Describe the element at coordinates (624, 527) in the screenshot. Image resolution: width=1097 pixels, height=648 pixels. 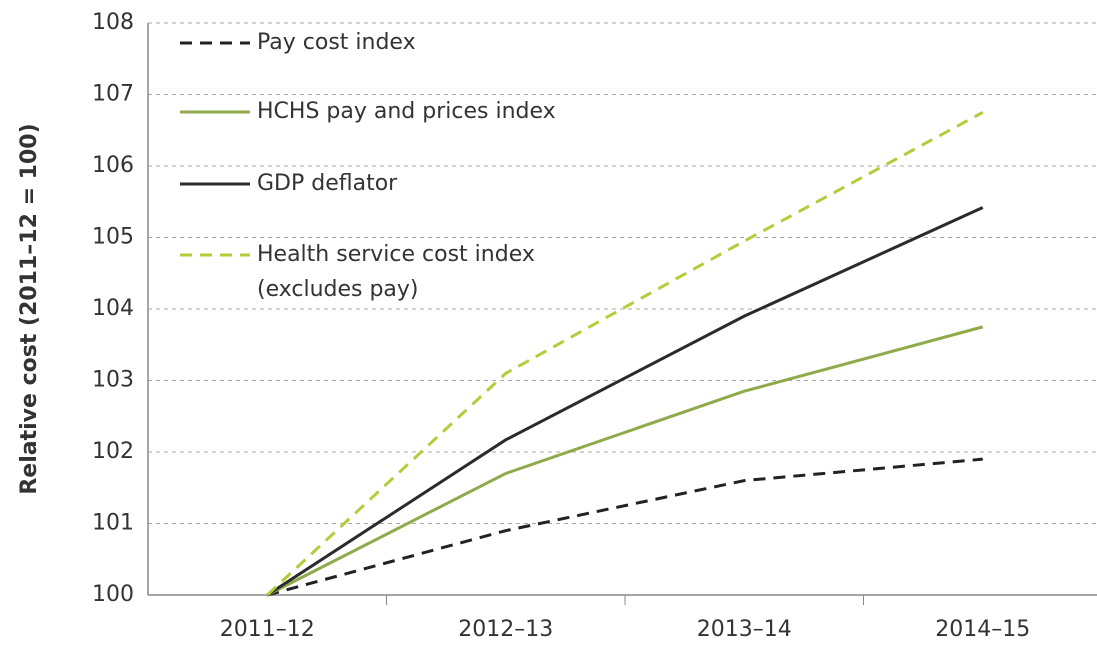
I see `series-line` at that location.